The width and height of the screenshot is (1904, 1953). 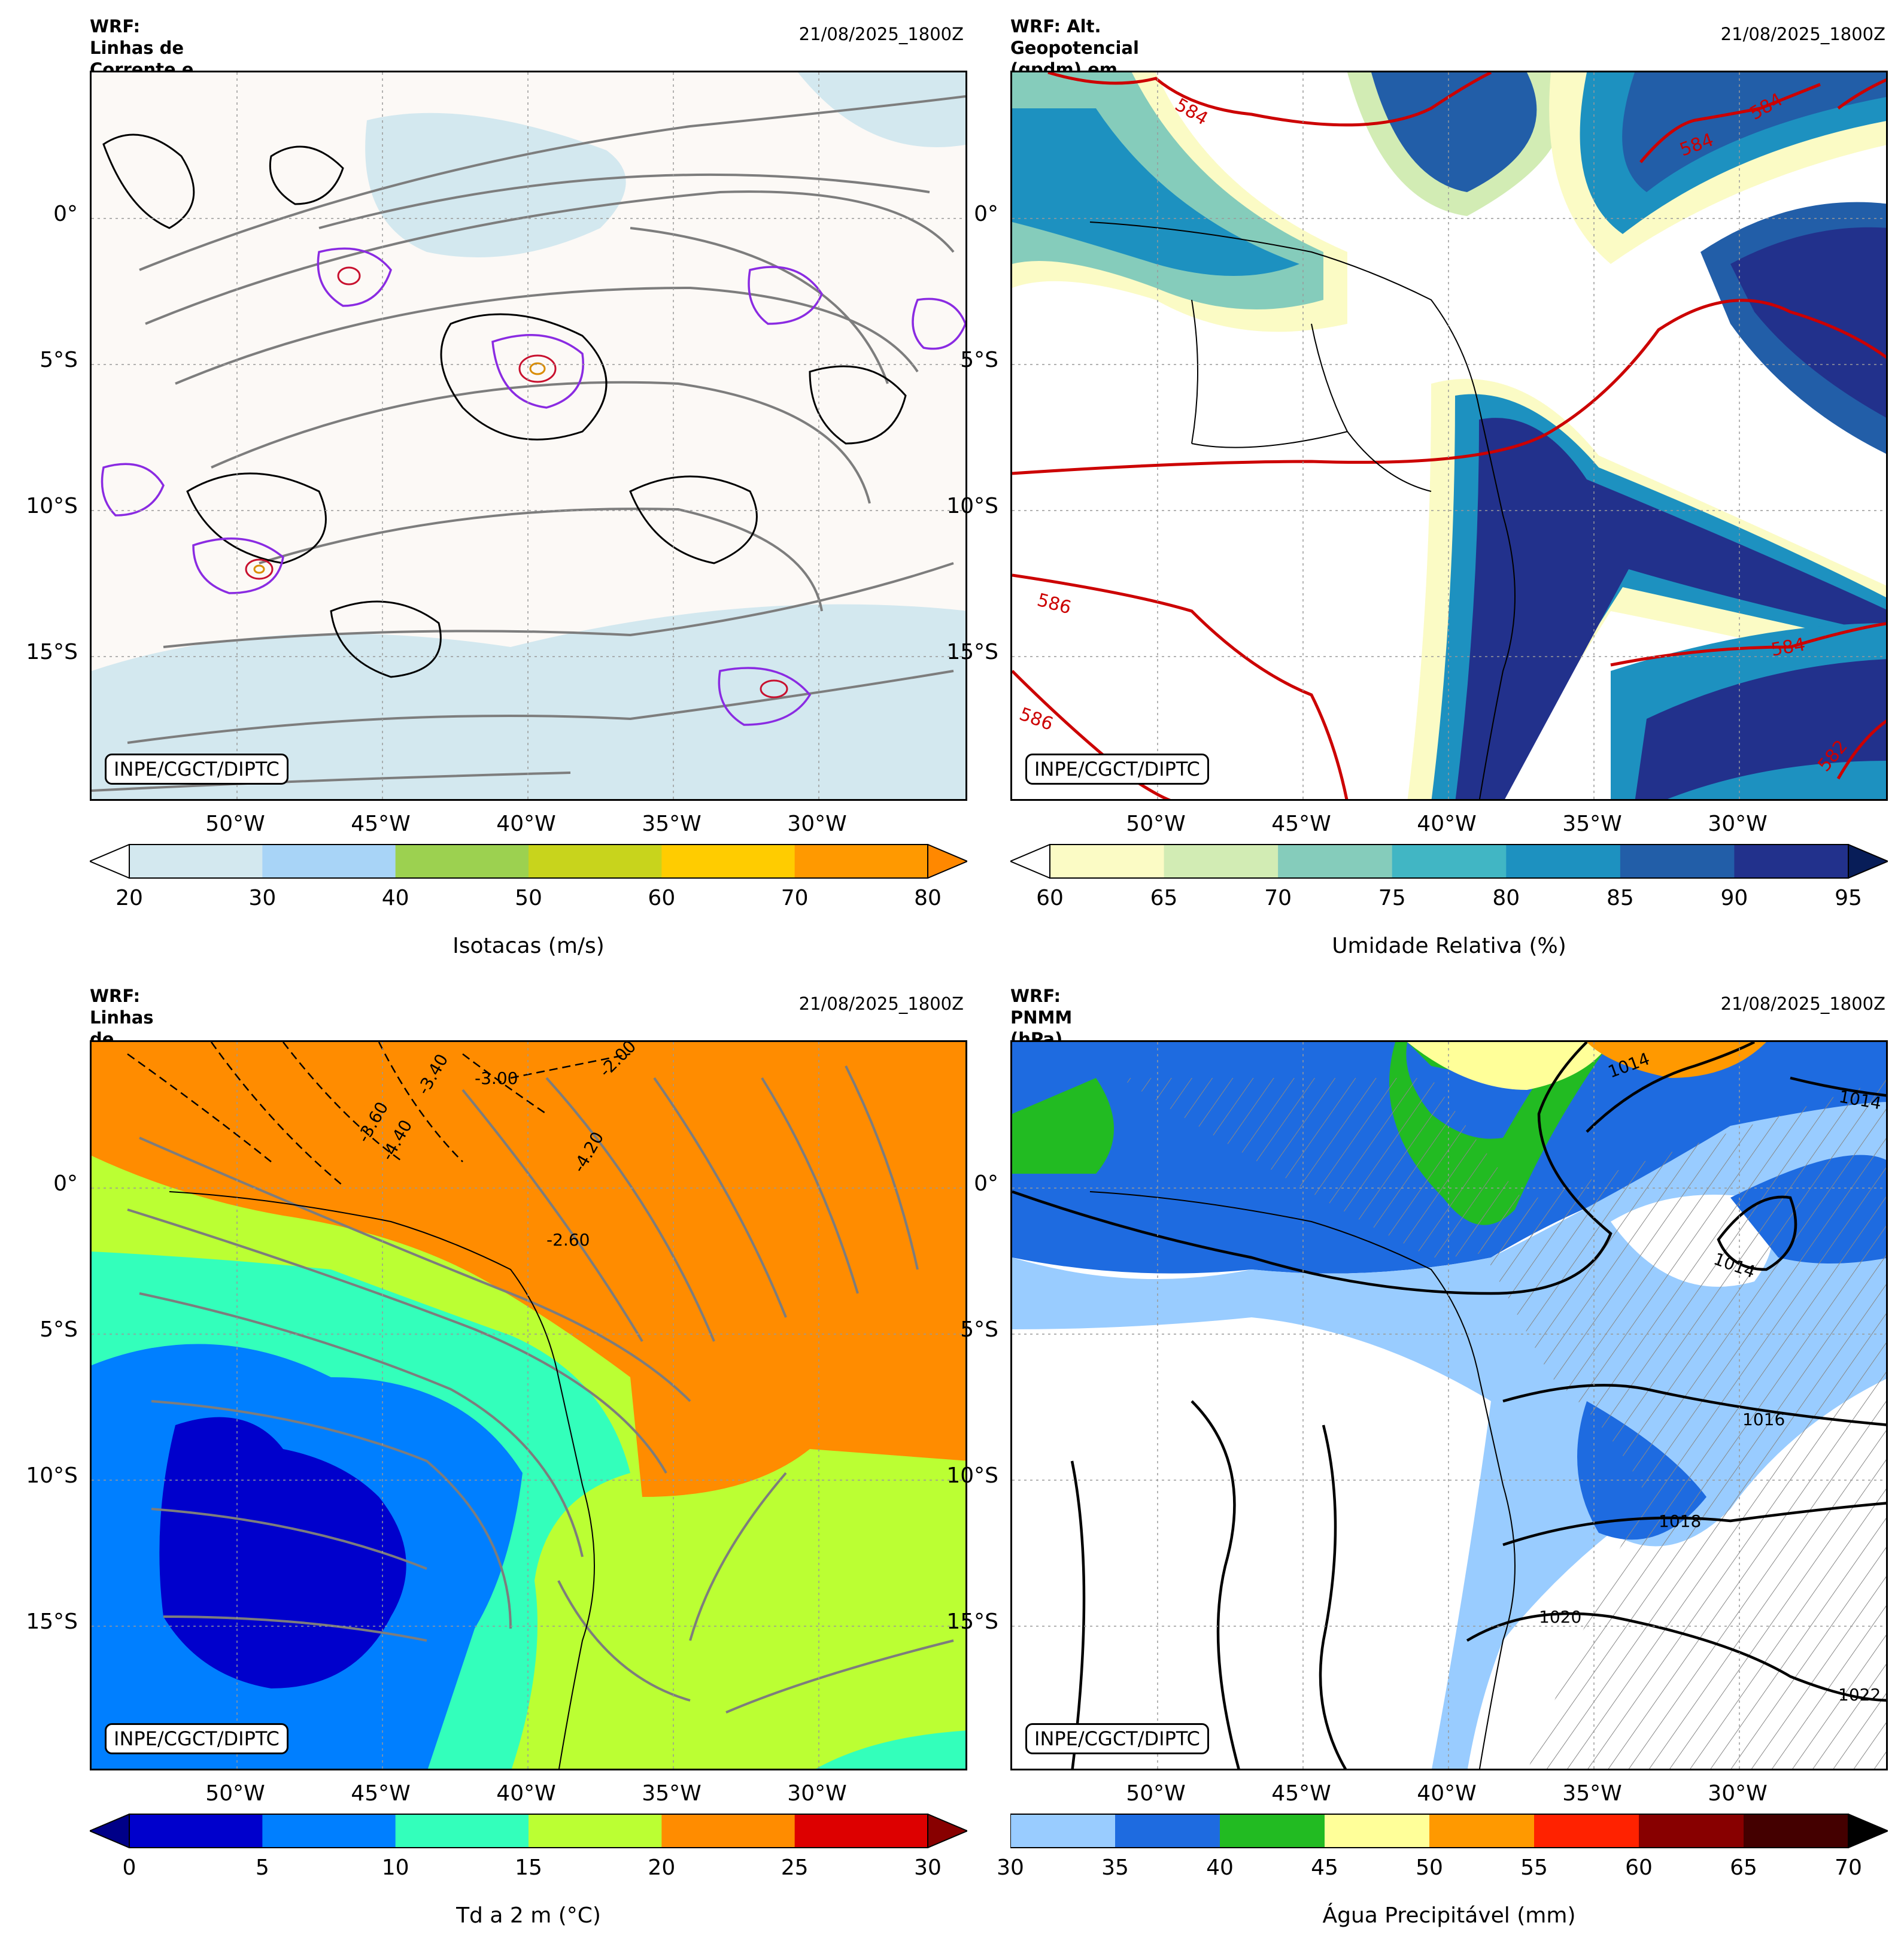 I want to click on colorbar-tick-label: 75, so click(x=1392, y=898).